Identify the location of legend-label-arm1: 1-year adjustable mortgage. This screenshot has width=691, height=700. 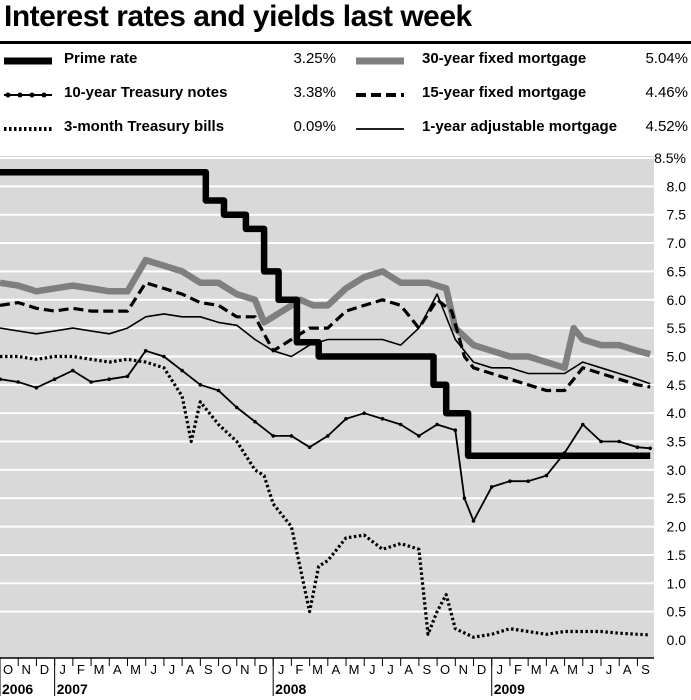
(520, 126).